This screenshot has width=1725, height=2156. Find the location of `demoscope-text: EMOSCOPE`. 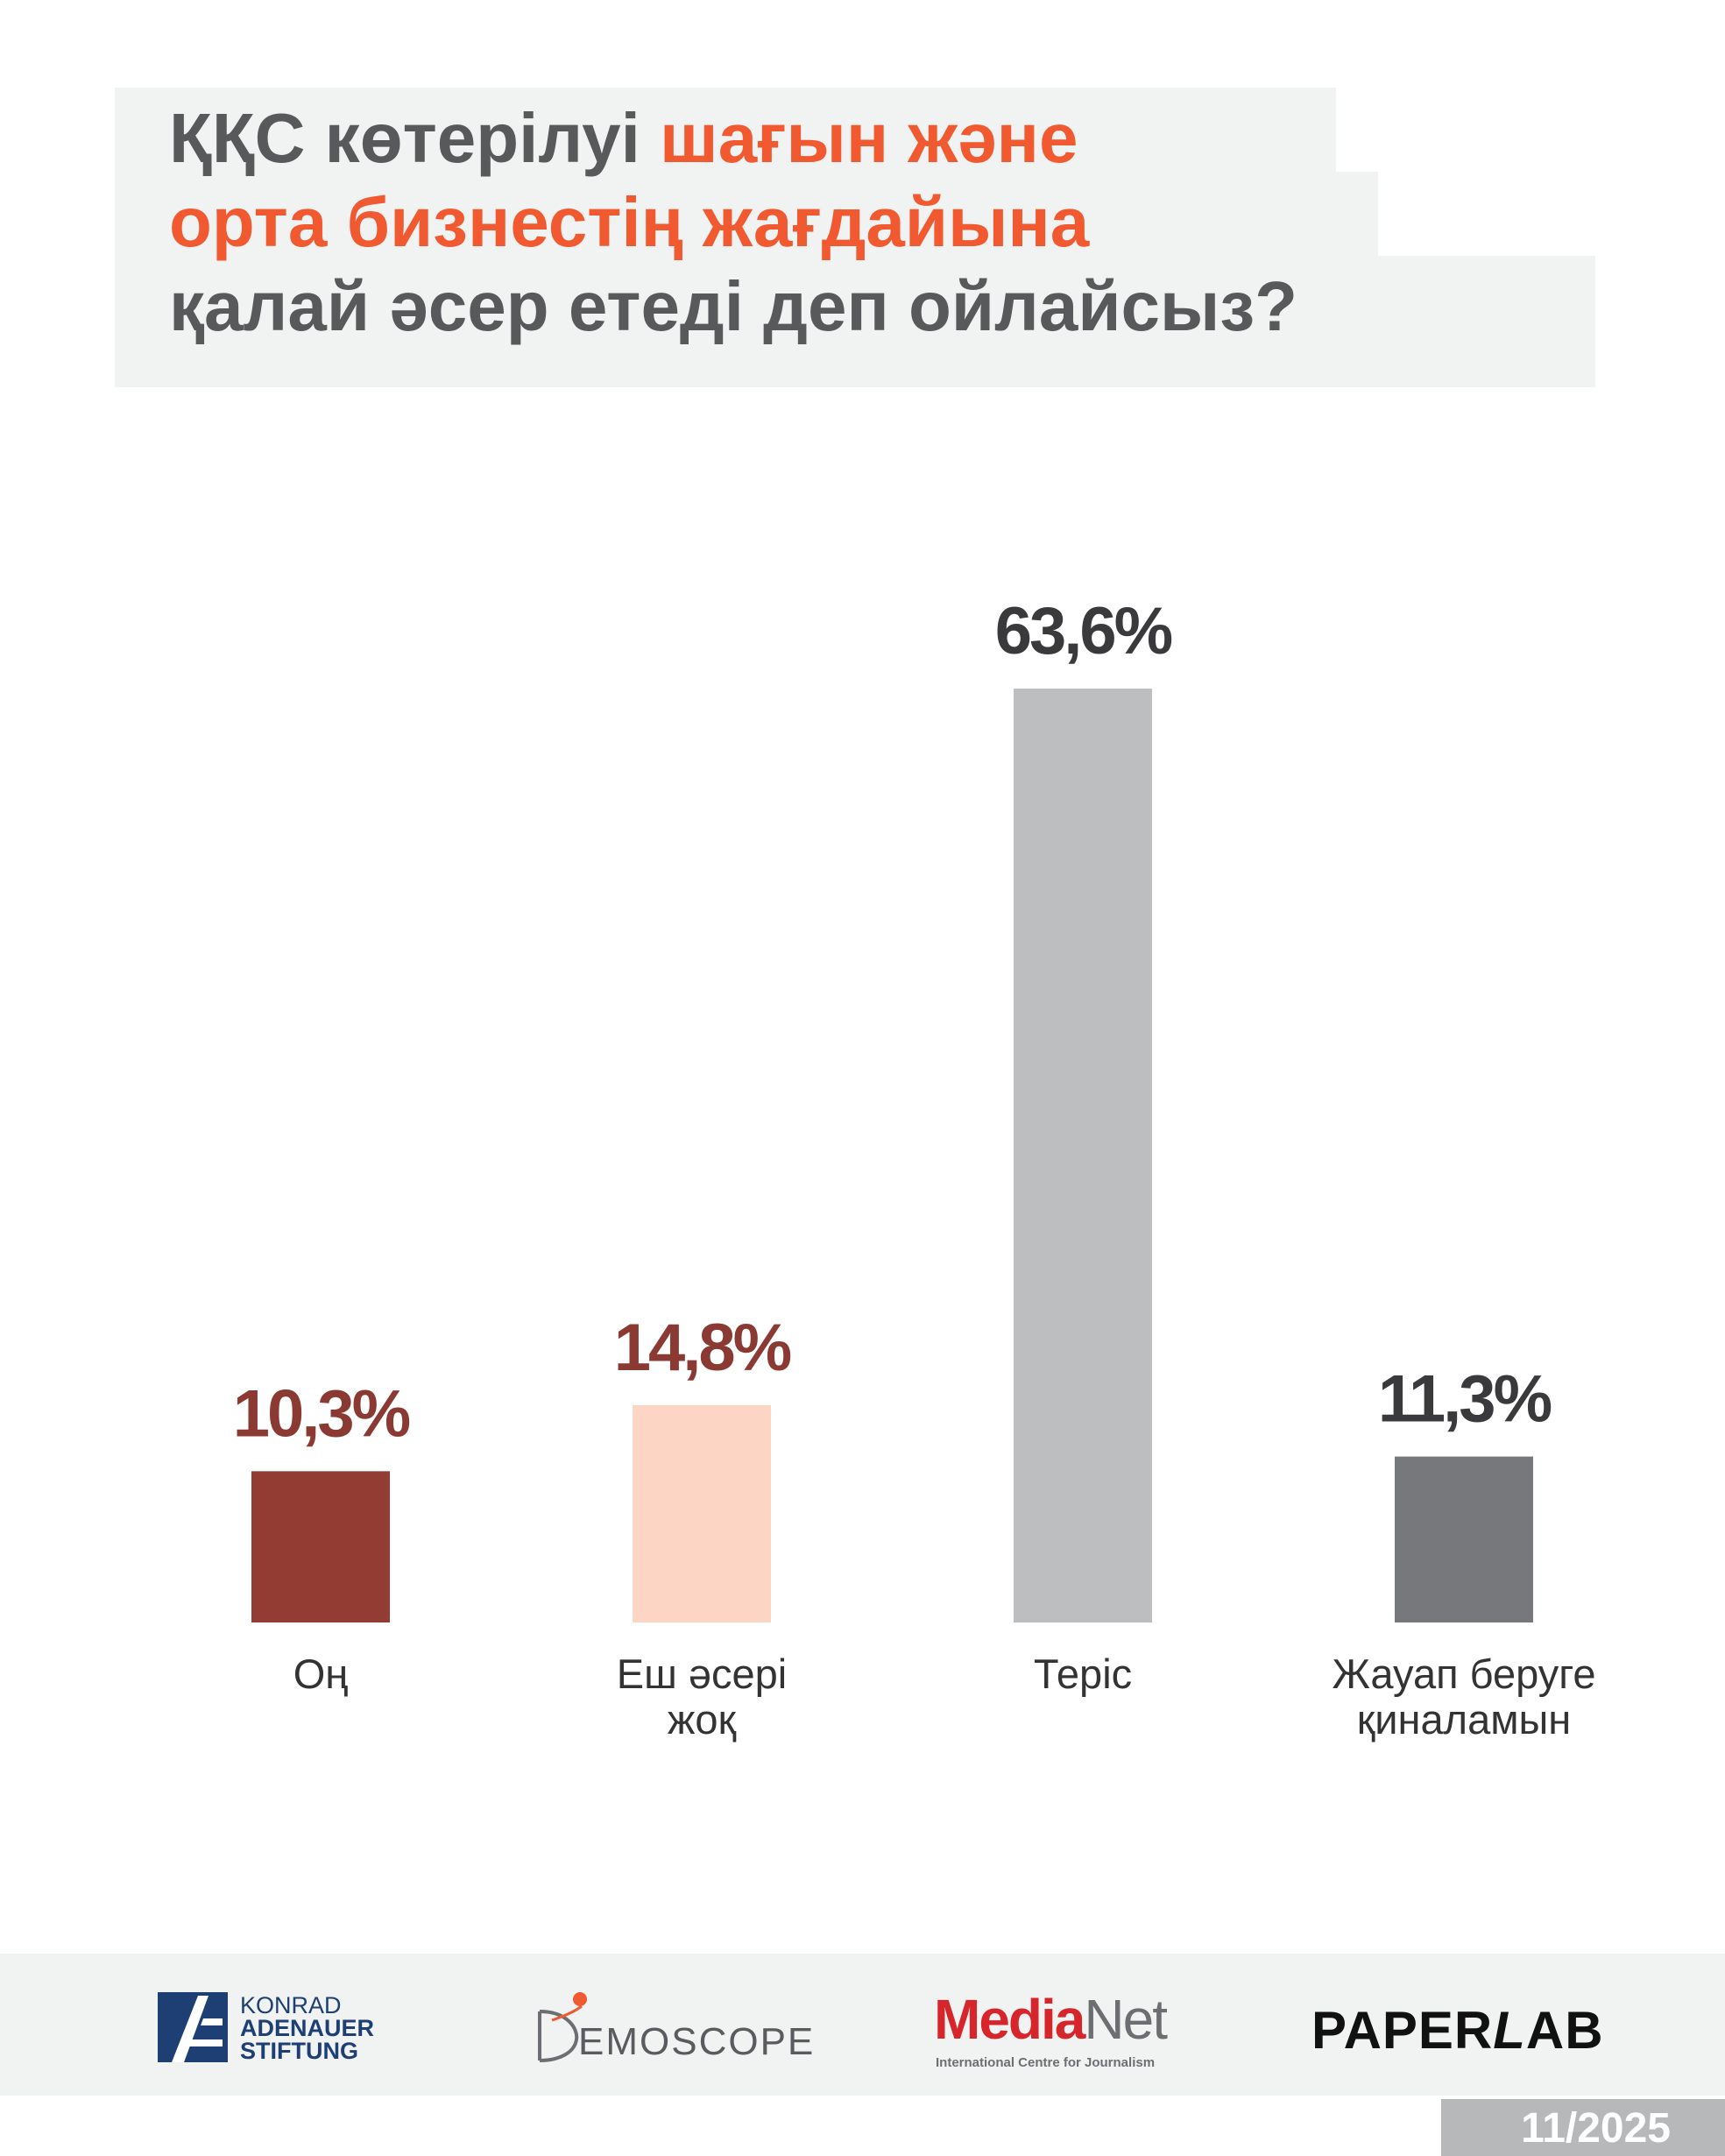

demoscope-text: EMOSCOPE is located at coordinates (697, 2042).